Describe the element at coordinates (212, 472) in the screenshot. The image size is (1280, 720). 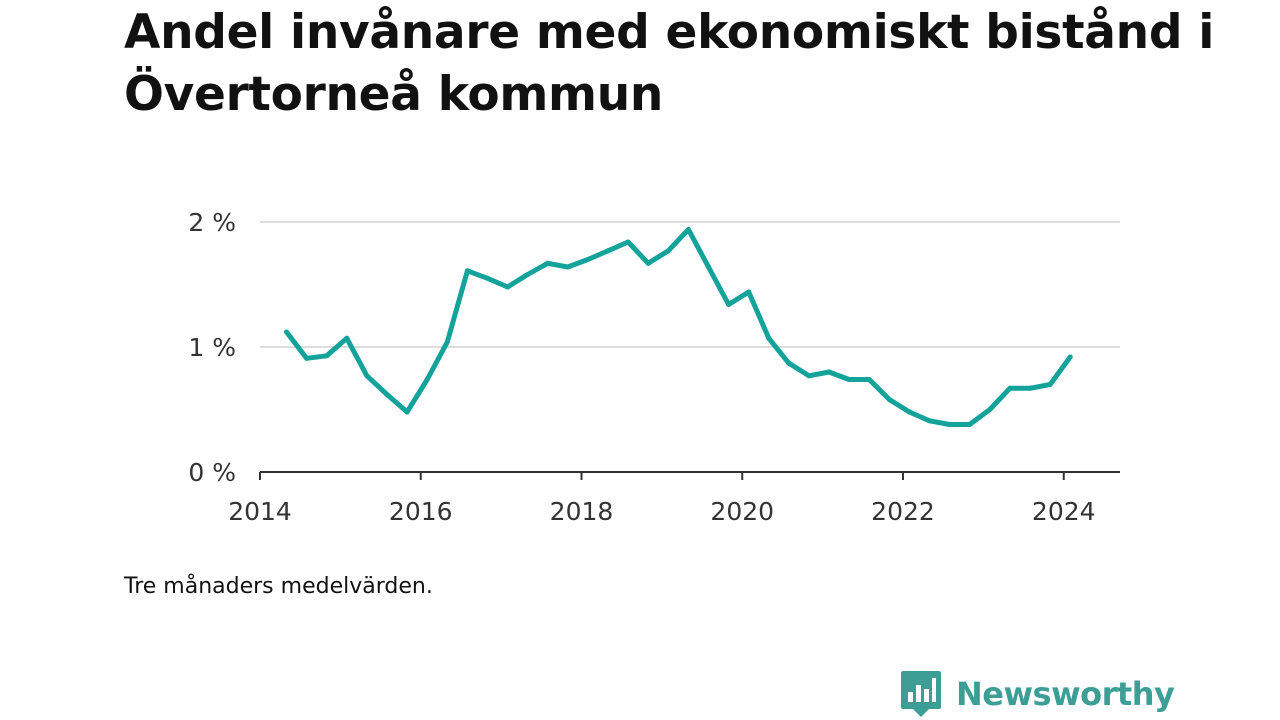
I see `y-tick-label: 0 %` at that location.